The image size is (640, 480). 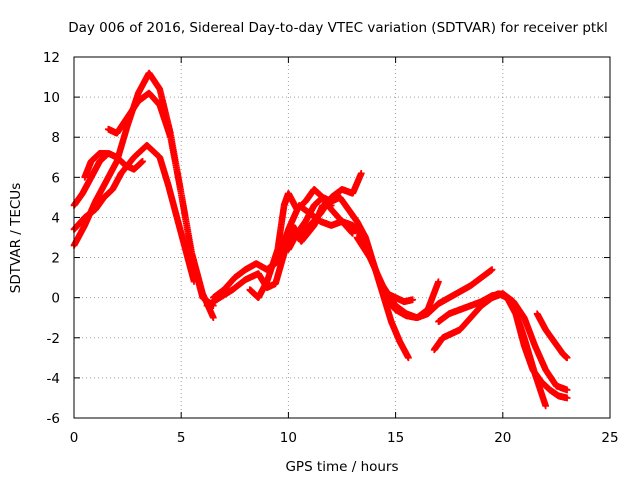 What do you see at coordinates (331, 205) in the screenshot?
I see `series-satellite-track-i` at bounding box center [331, 205].